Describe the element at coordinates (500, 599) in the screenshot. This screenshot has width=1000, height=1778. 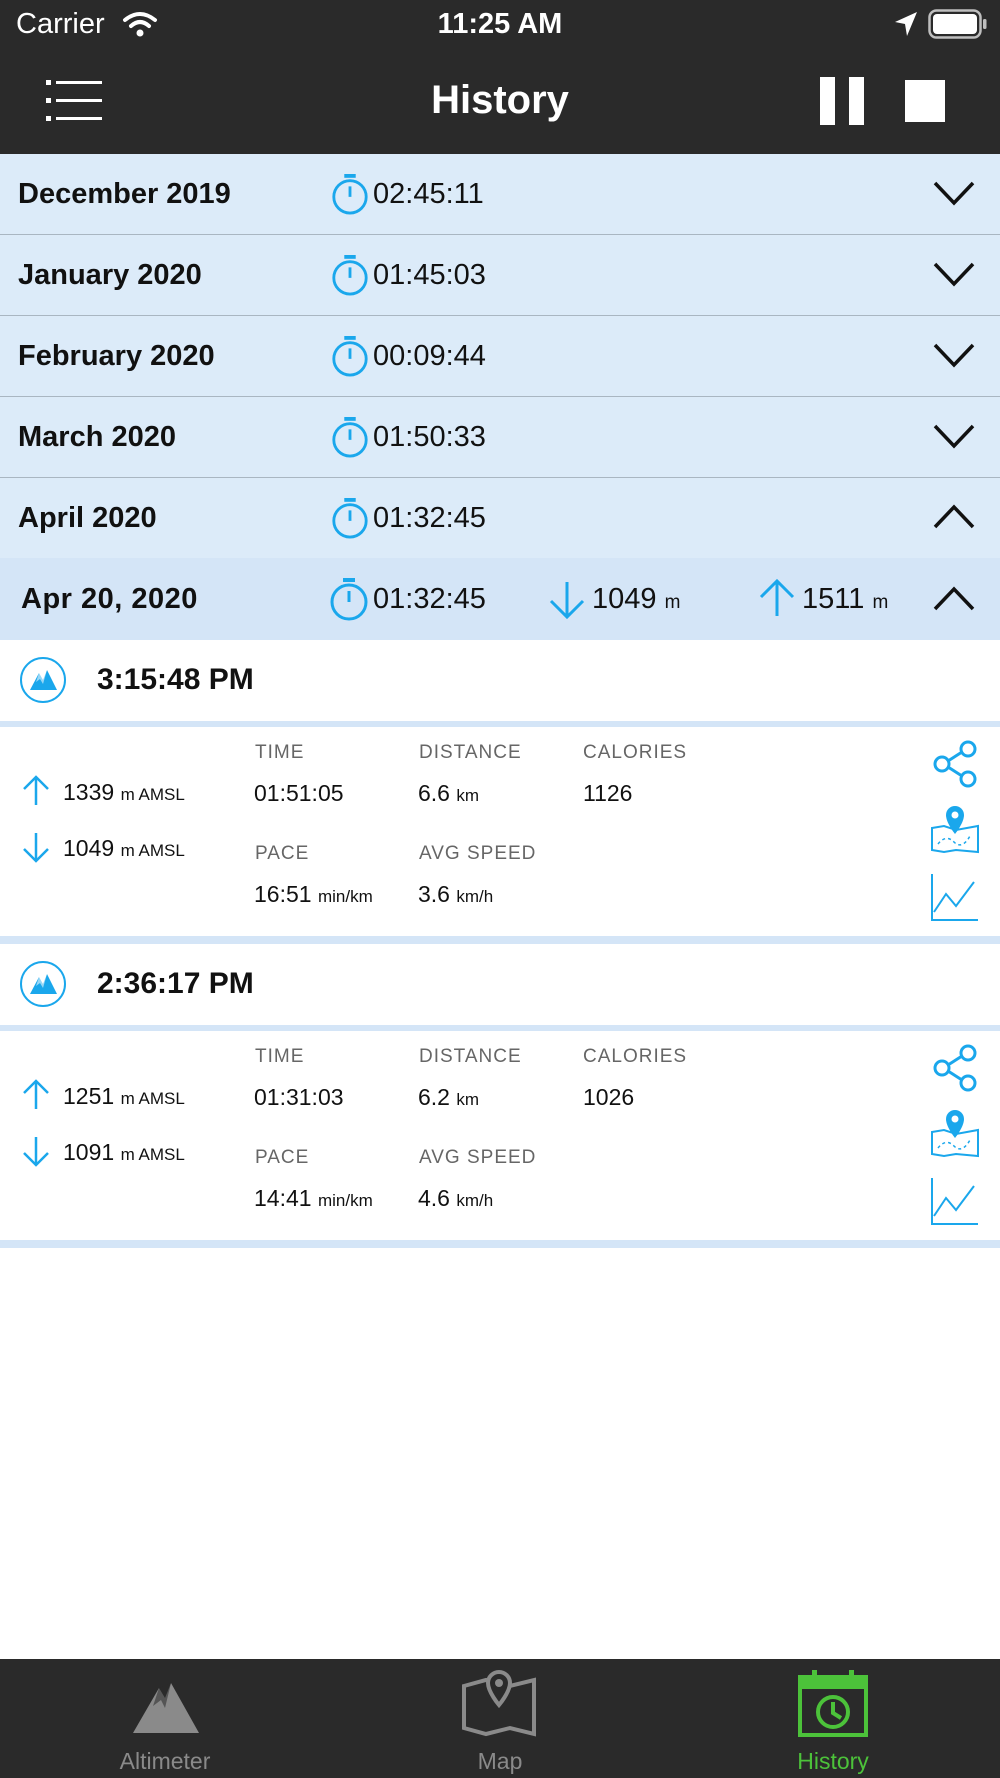
I see `day-row: Apr 20, 2020 01:32:45 1049 m 1511 m` at that location.